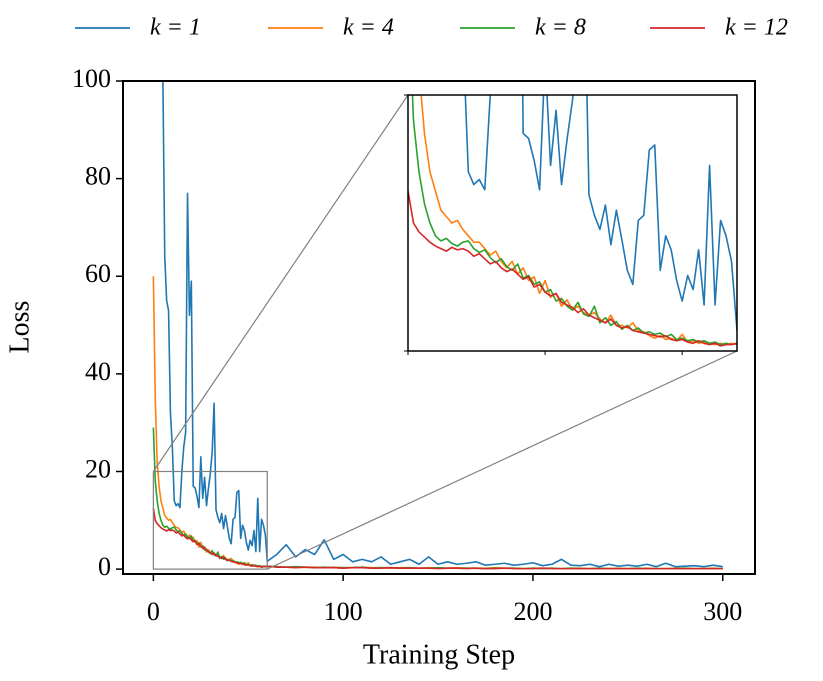  I want to click on y-tick-label: 20, so click(98, 468).